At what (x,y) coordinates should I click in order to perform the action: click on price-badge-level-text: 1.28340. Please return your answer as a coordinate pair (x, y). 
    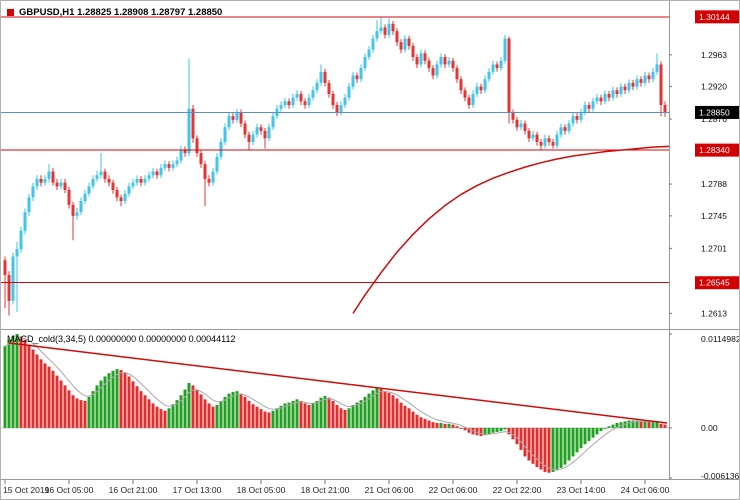
    Looking at the image, I should click on (714, 150).